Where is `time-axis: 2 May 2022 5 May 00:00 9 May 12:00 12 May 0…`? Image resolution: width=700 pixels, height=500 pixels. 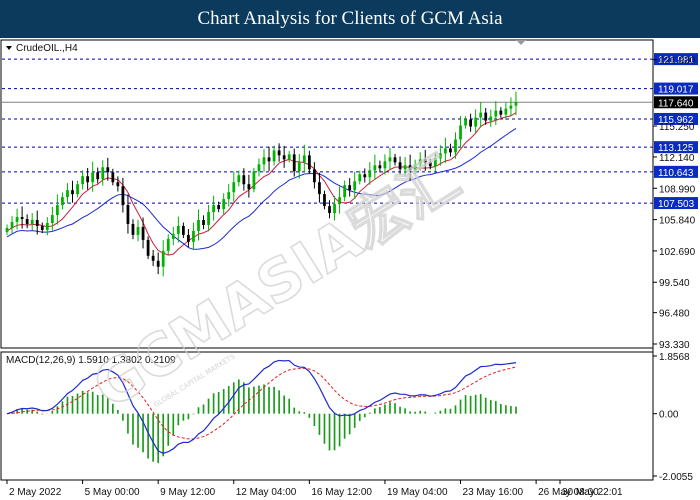
time-axis: 2 May 2022 5 May 00:00 9 May 12:00 12 May 0… is located at coordinates (314, 489).